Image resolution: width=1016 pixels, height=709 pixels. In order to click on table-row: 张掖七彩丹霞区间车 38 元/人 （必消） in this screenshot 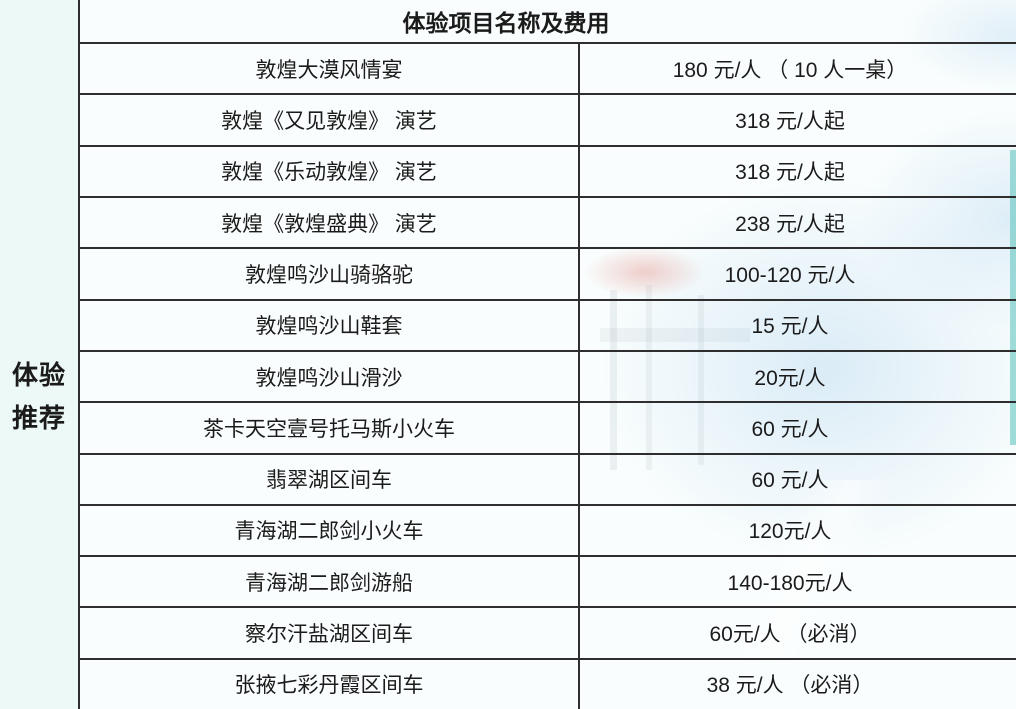, I will do `click(548, 684)`.